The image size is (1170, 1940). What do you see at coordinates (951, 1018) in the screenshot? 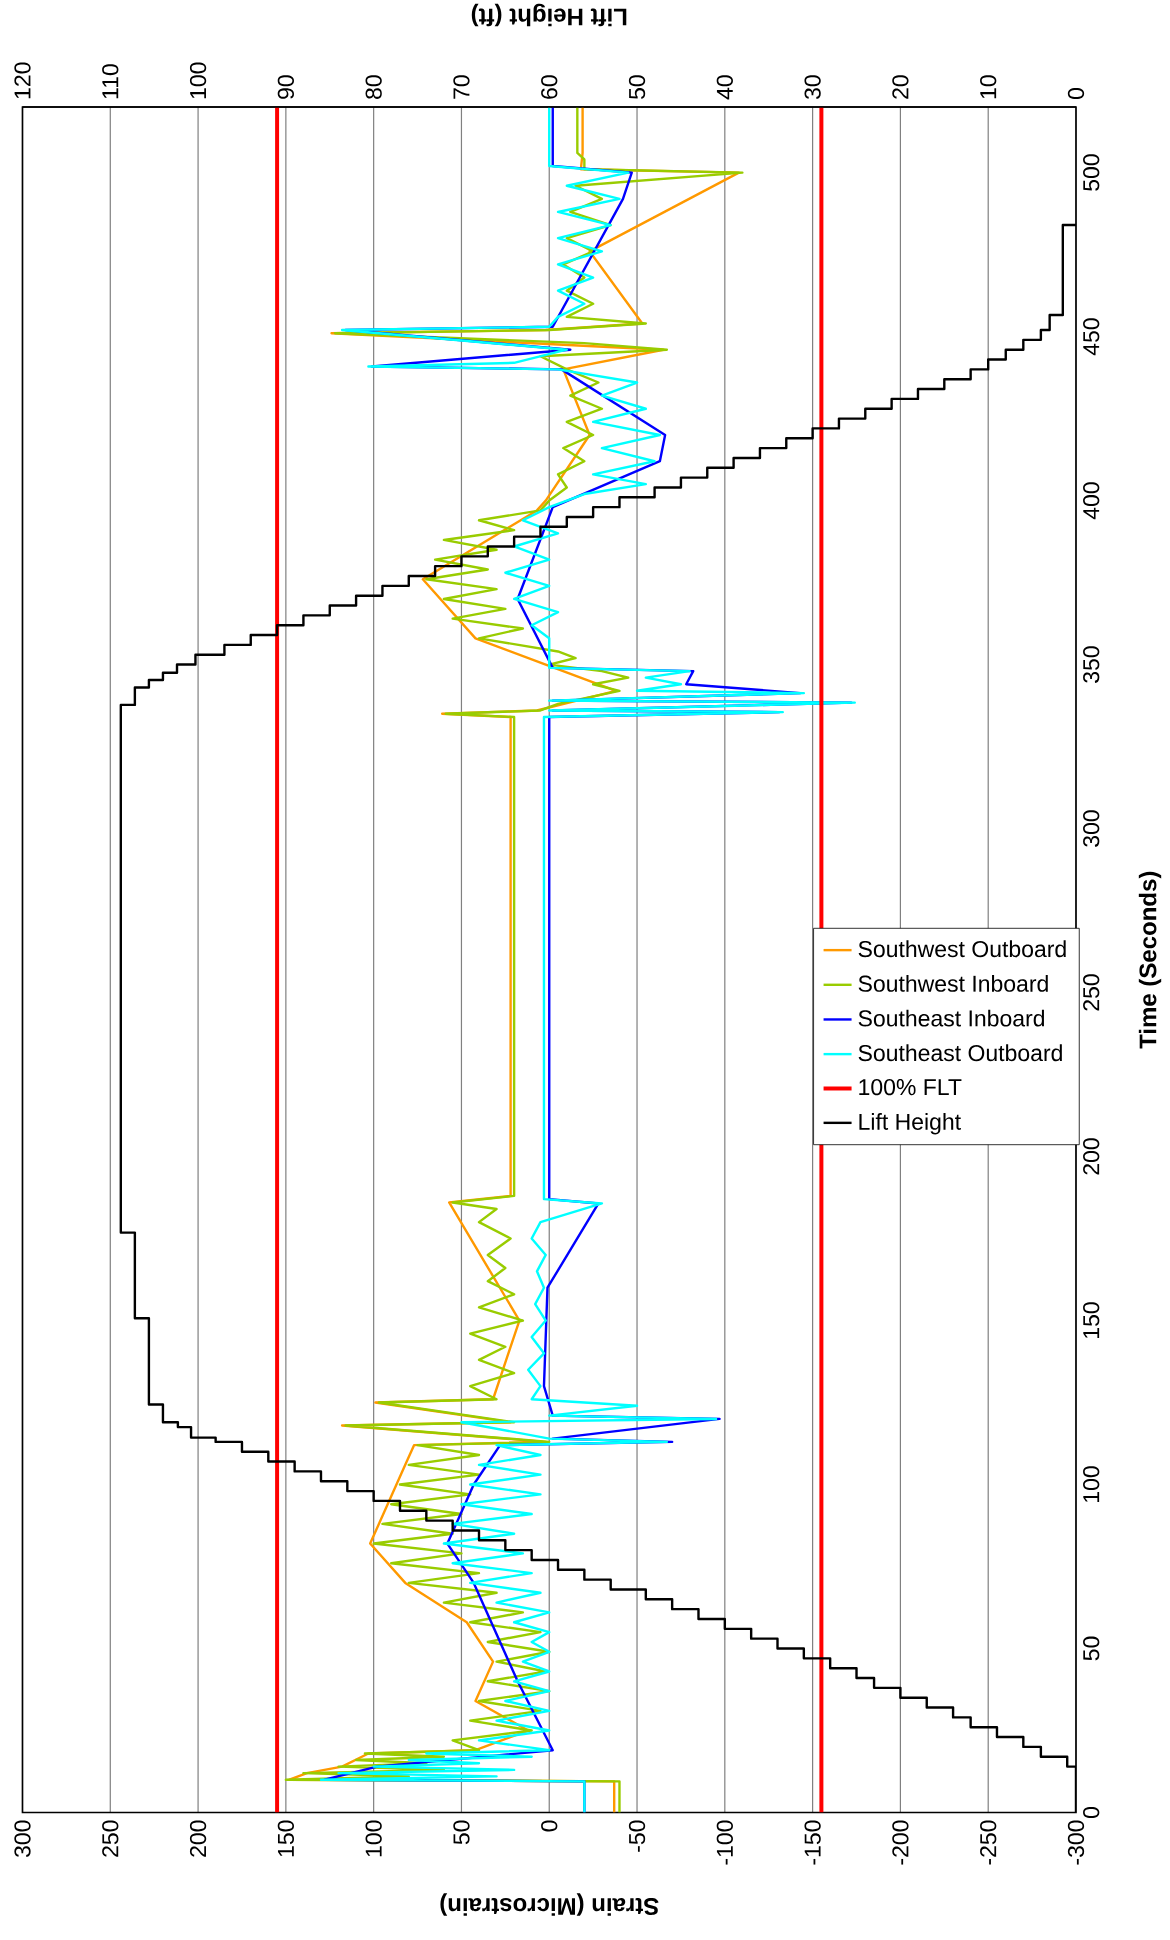
I see `legend-label: Southeast Inboard` at bounding box center [951, 1018].